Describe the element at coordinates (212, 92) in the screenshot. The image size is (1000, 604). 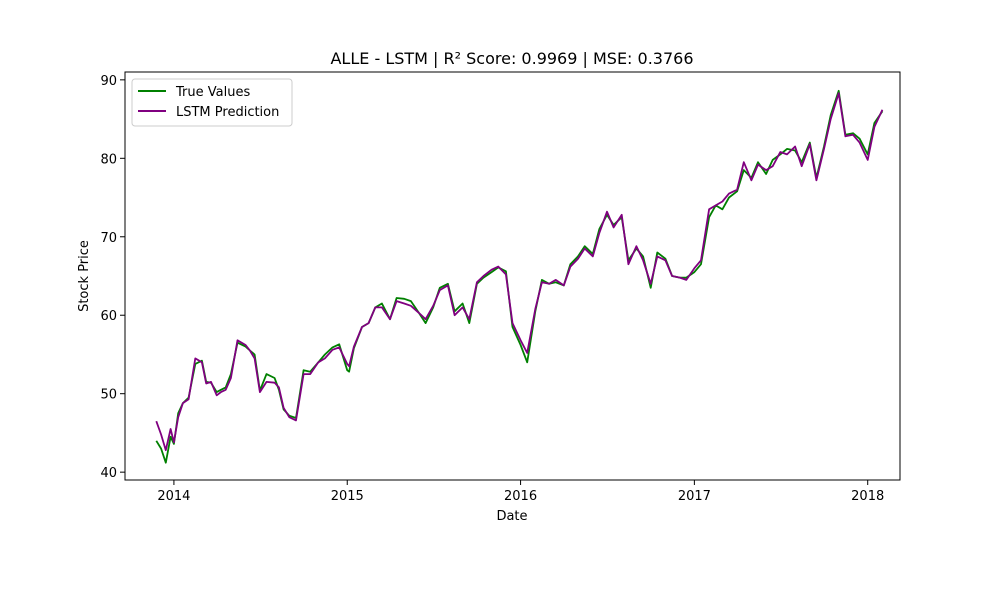
I see `legend-label-true-values: True Values` at that location.